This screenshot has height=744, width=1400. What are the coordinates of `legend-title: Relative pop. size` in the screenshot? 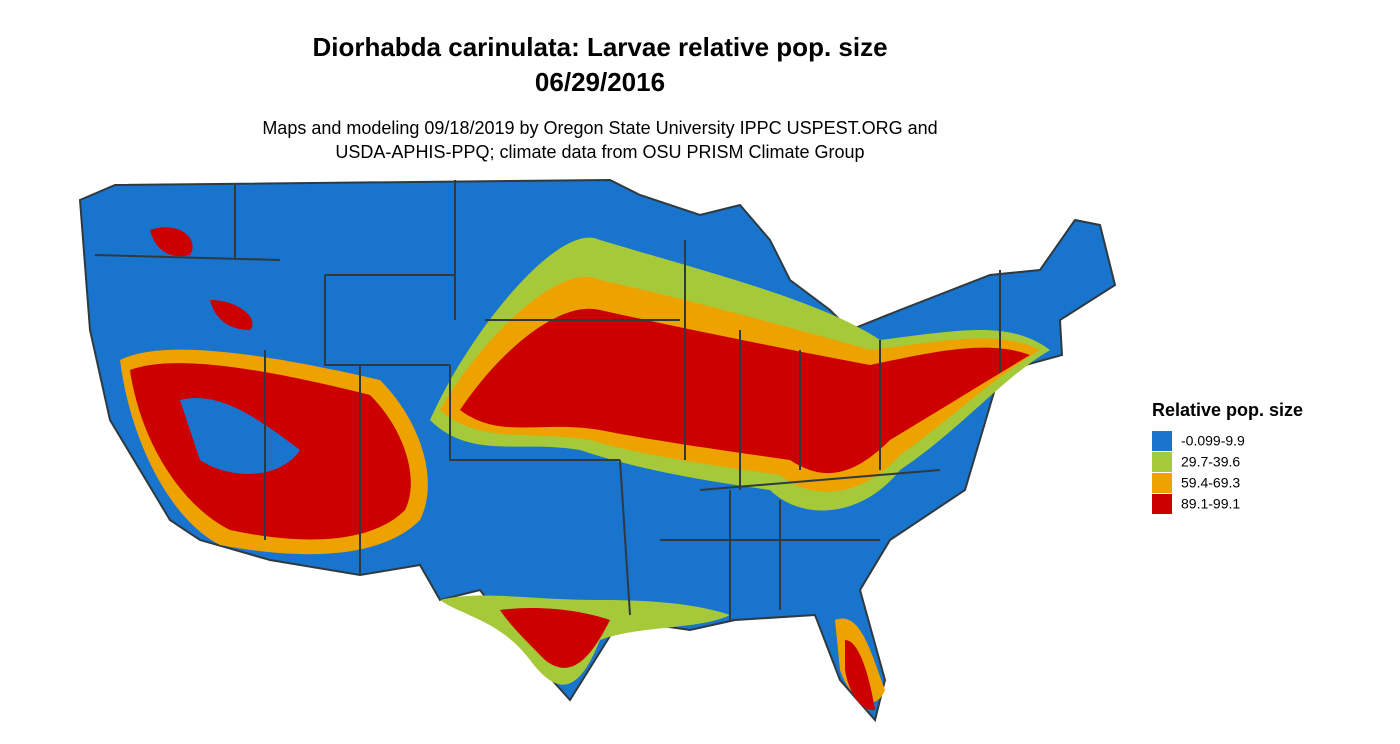 It's located at (1227, 410).